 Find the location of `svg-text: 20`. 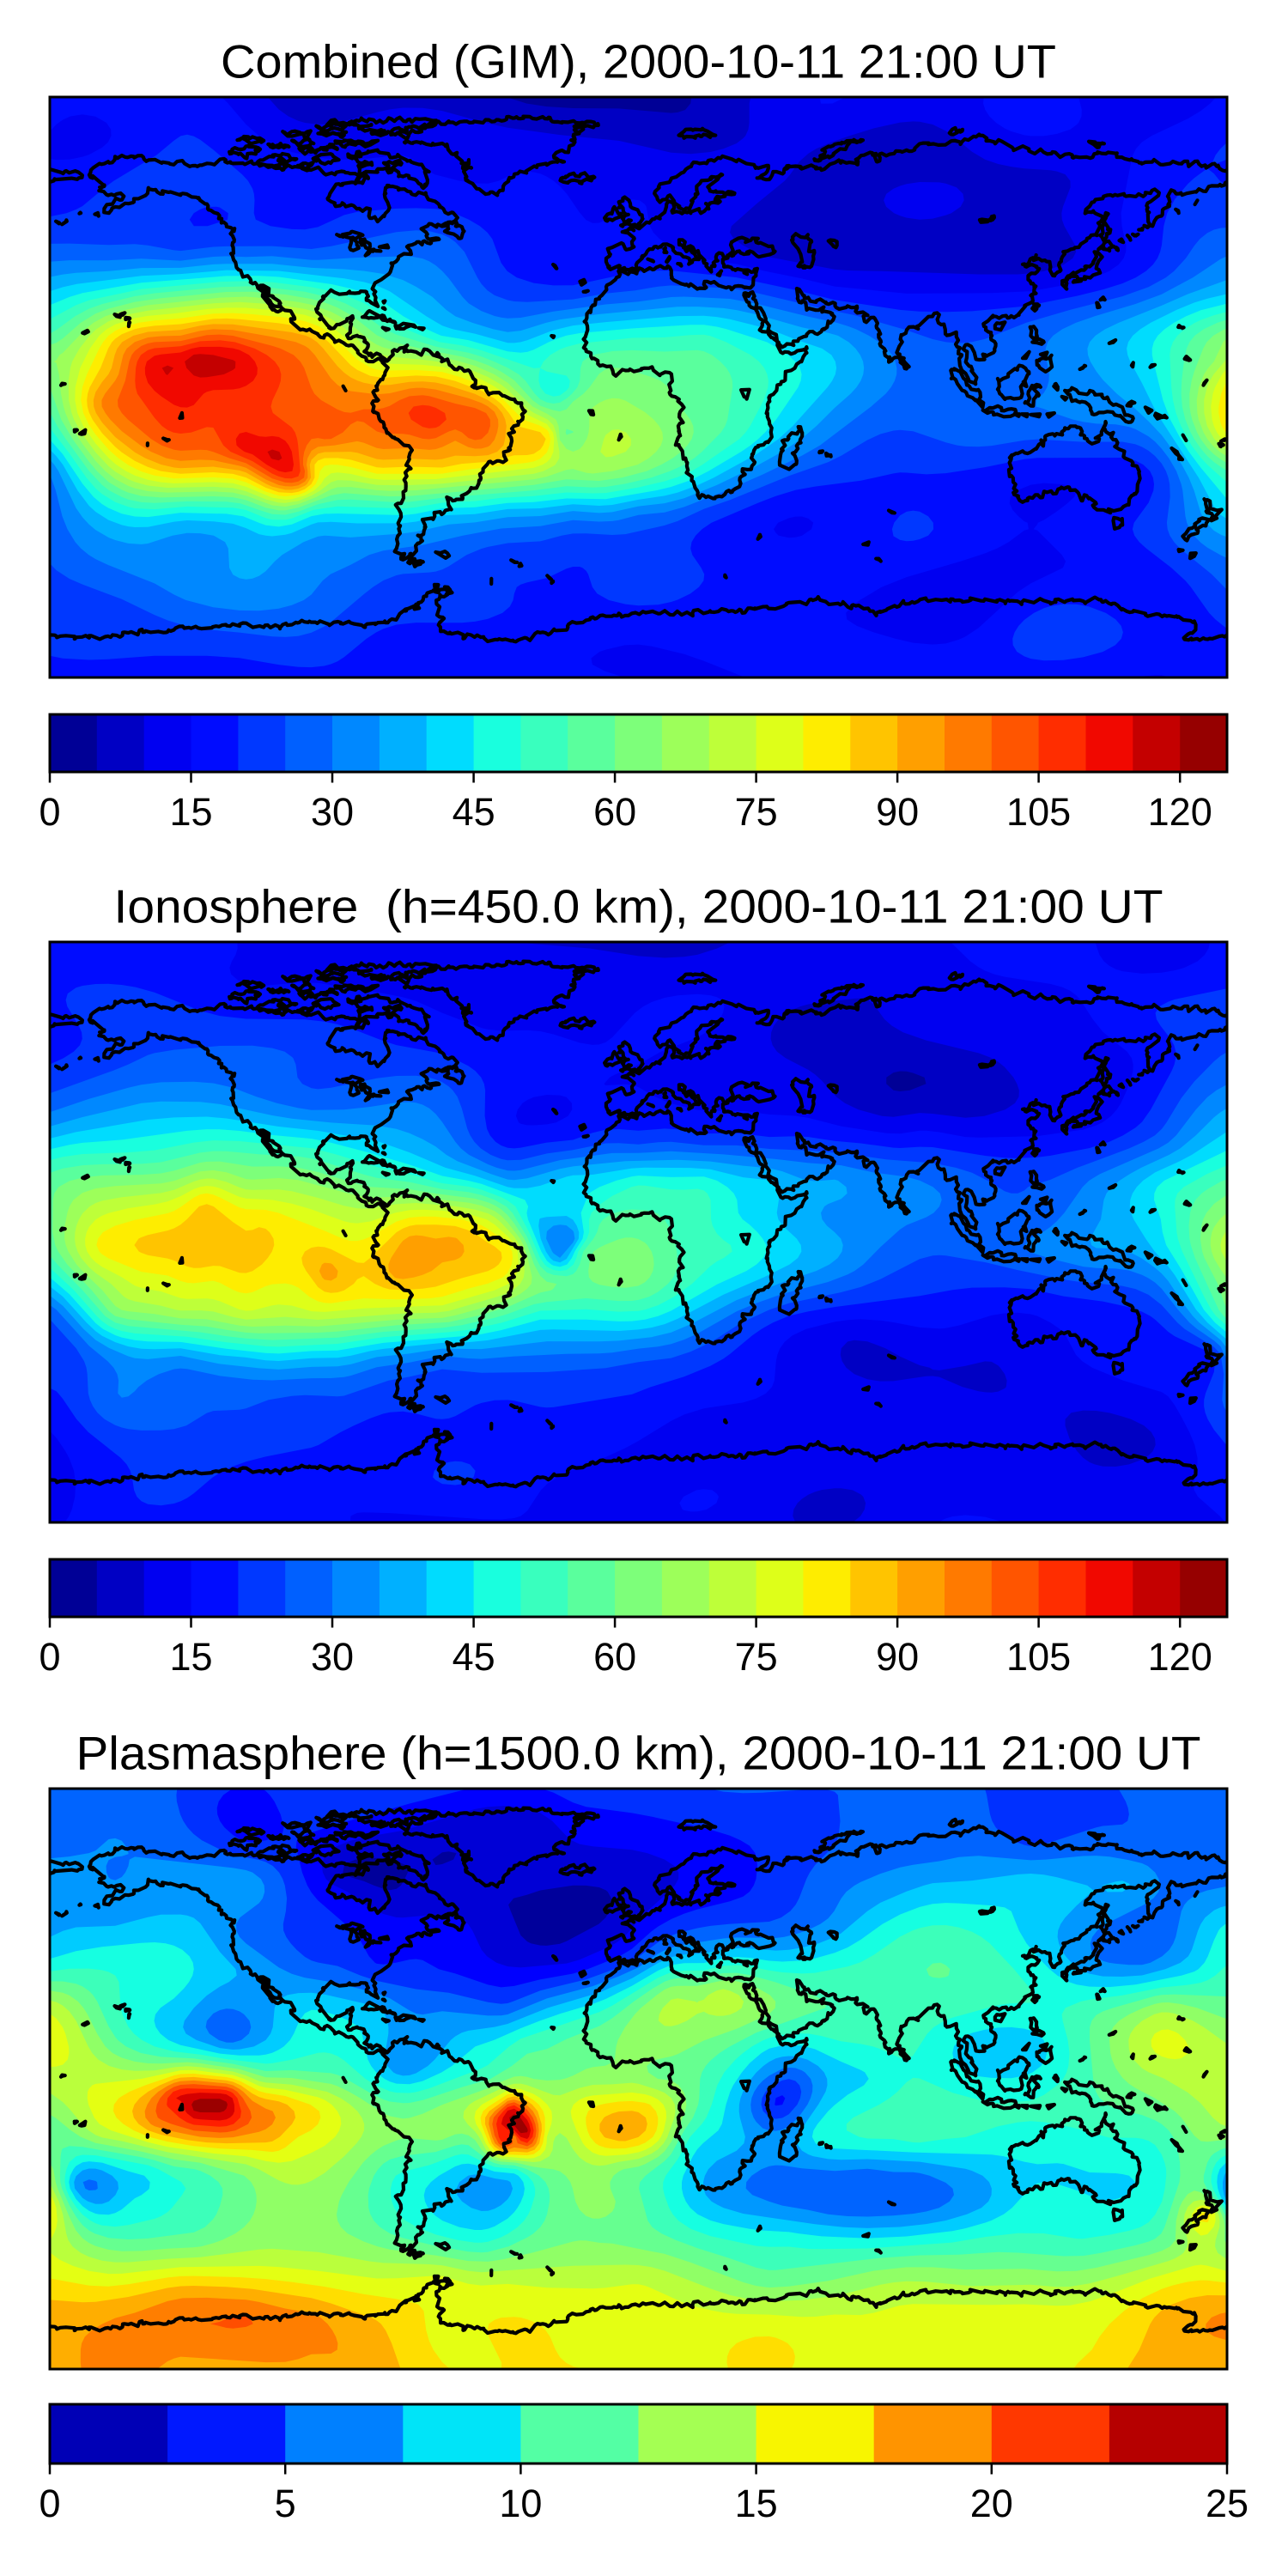

svg-text: 20 is located at coordinates (991, 2503).